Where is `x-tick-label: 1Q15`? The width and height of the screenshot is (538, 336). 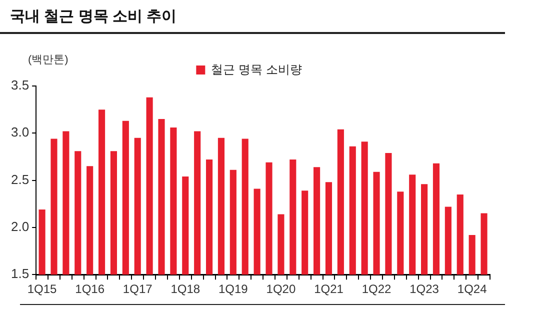
x-tick-label: 1Q15 is located at coordinates (42, 289).